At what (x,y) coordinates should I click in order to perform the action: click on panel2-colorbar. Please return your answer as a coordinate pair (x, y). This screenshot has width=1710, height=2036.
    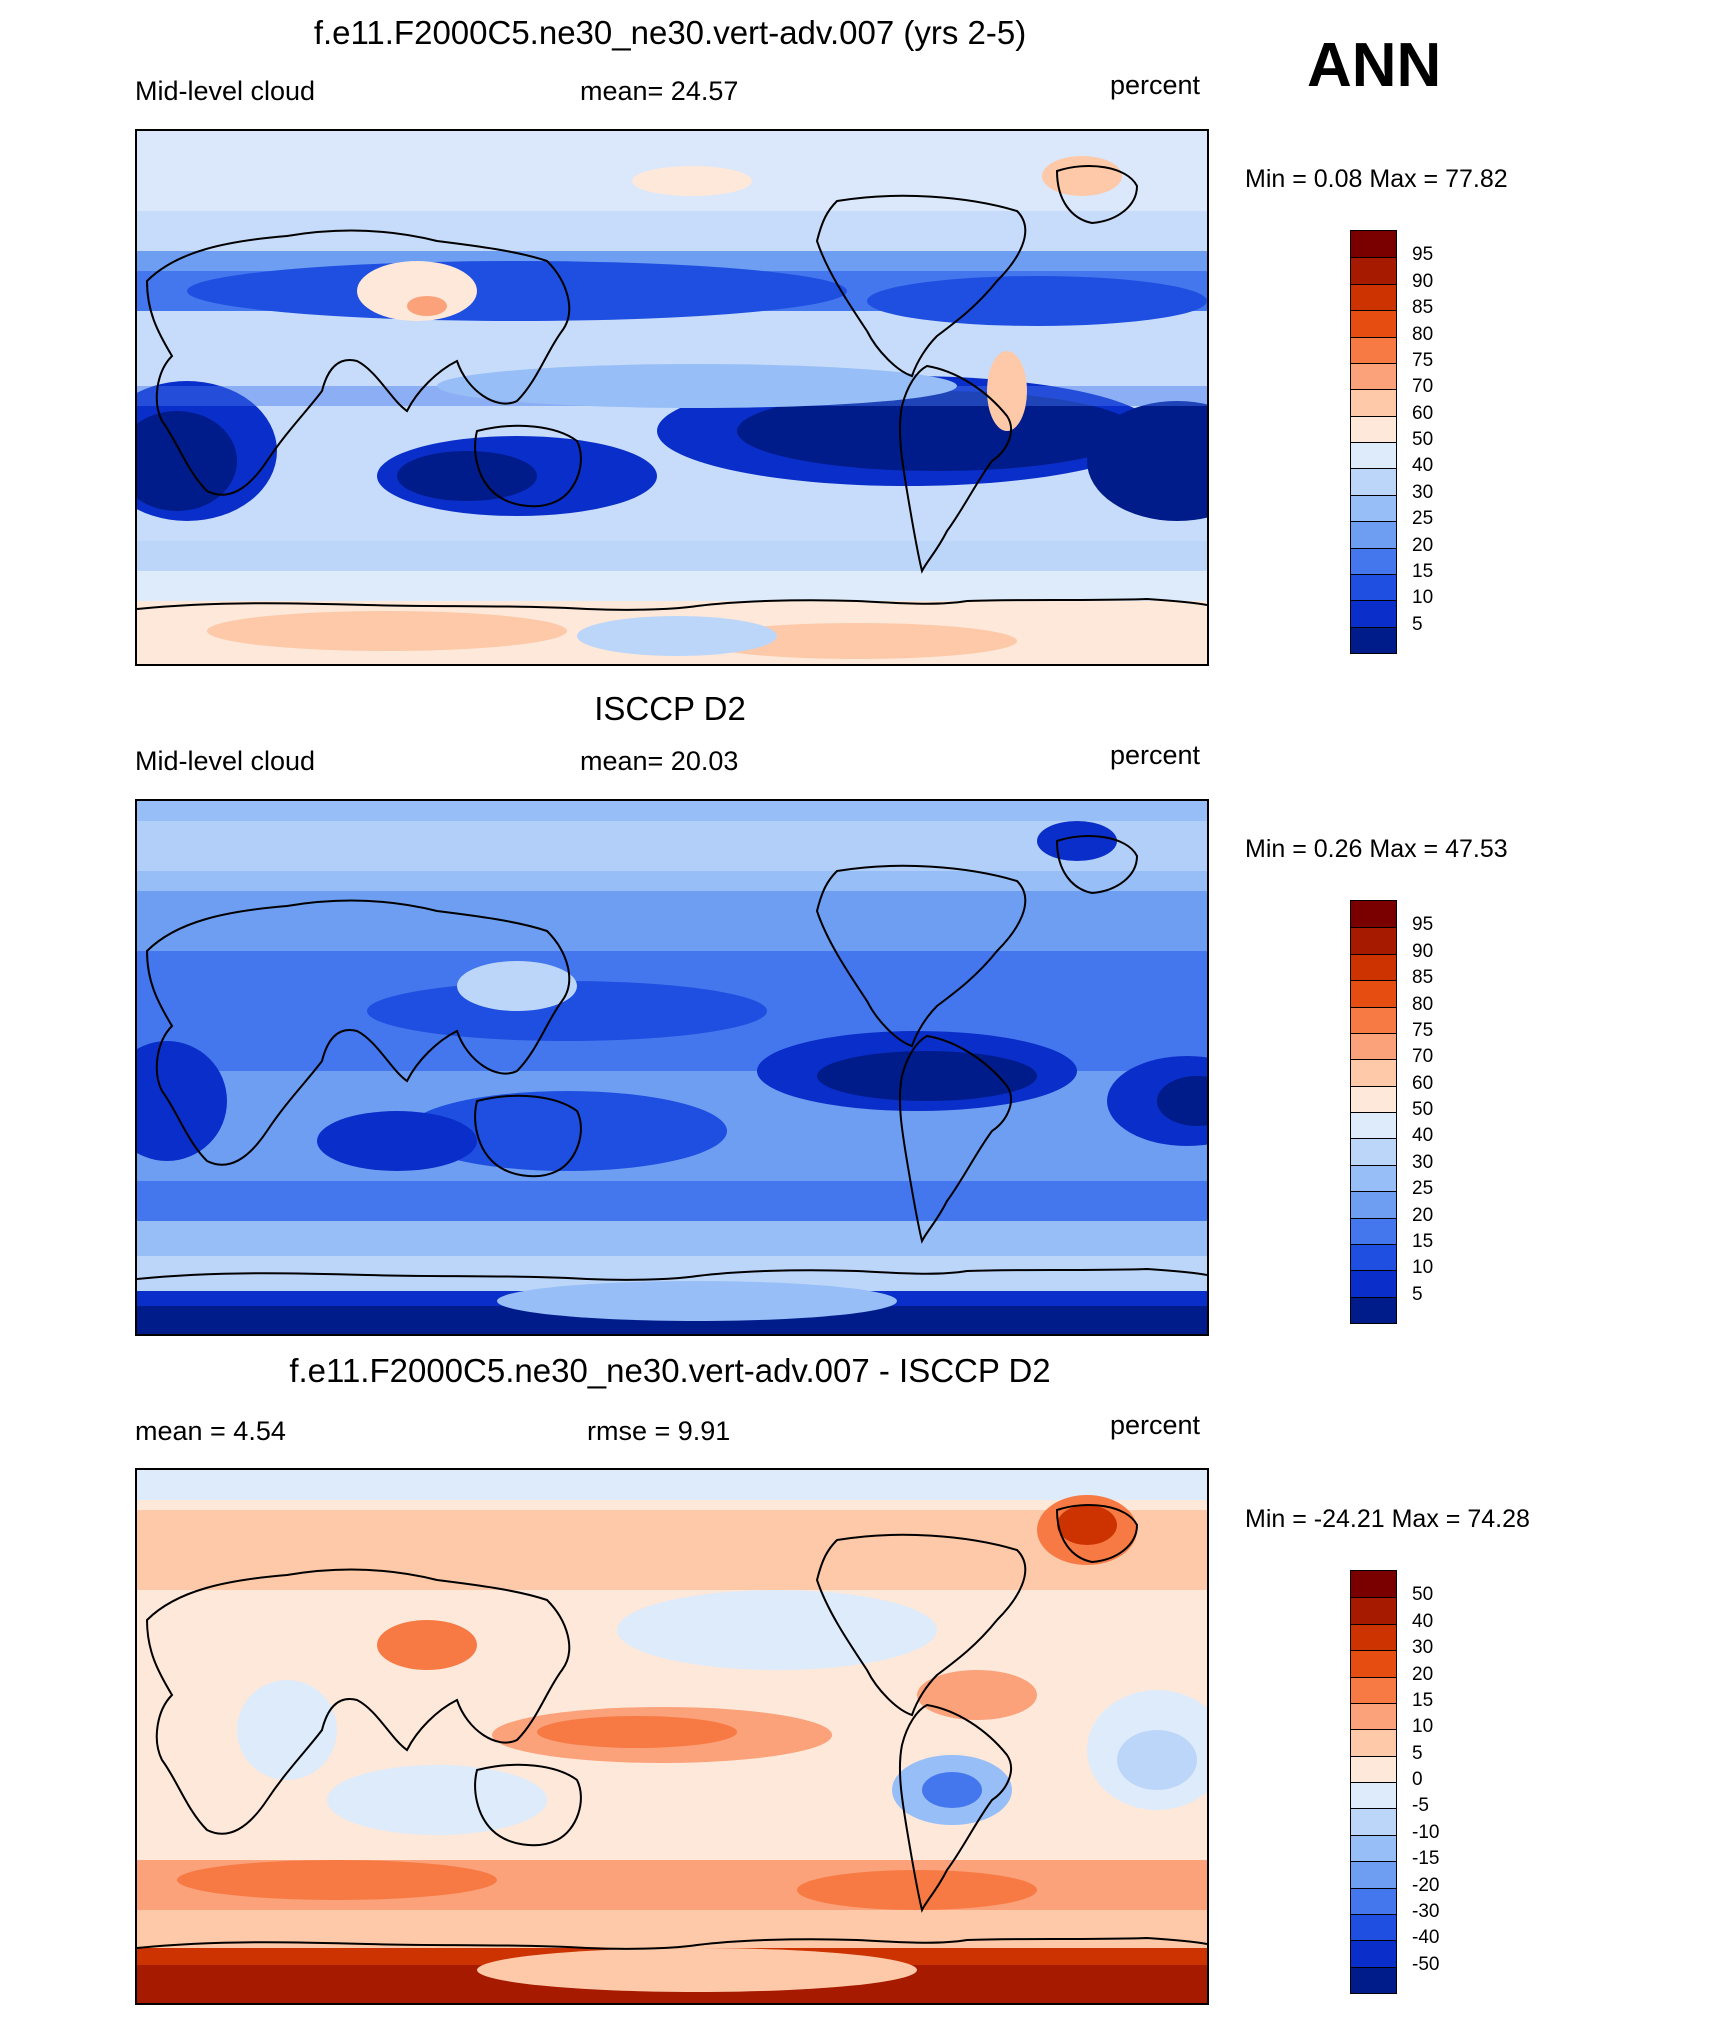
    Looking at the image, I should click on (1373, 1112).